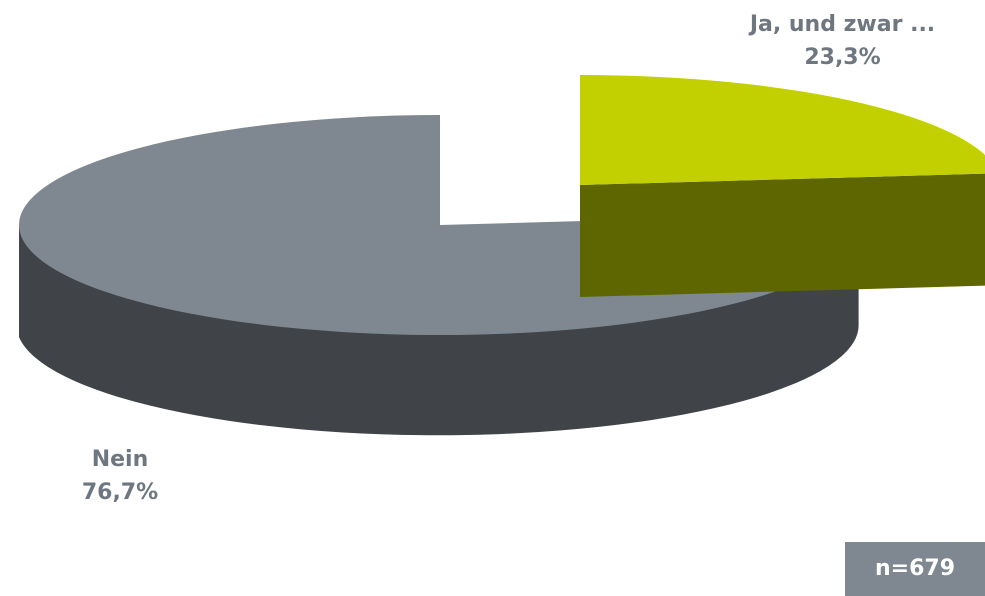  Describe the element at coordinates (120, 492) in the screenshot. I see `slice-label-nein-value: 76,7%` at that location.